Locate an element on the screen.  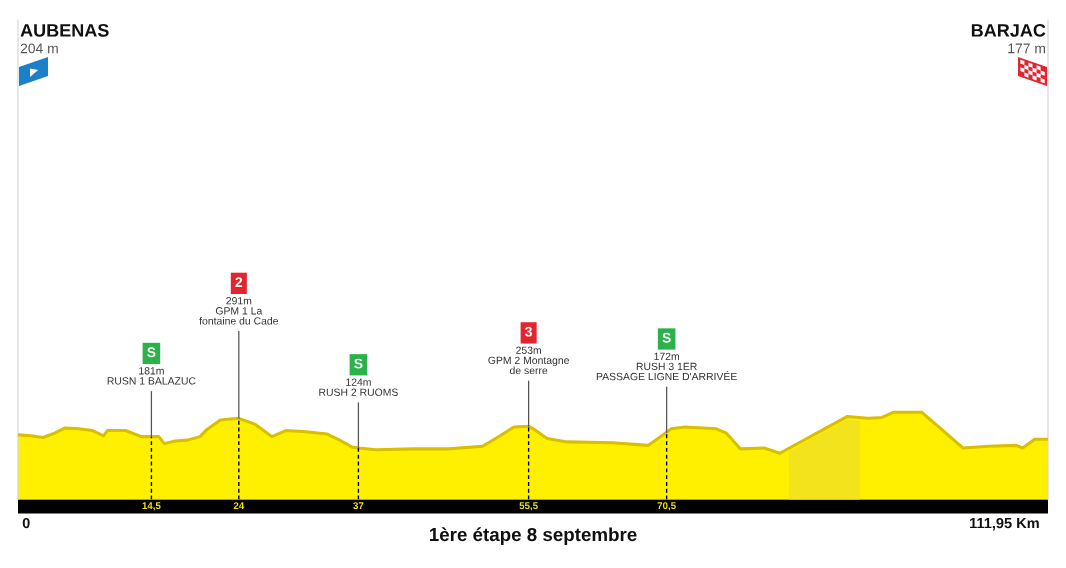
annotation: 124m RUSH 2 RUOMS is located at coordinates (358, 387).